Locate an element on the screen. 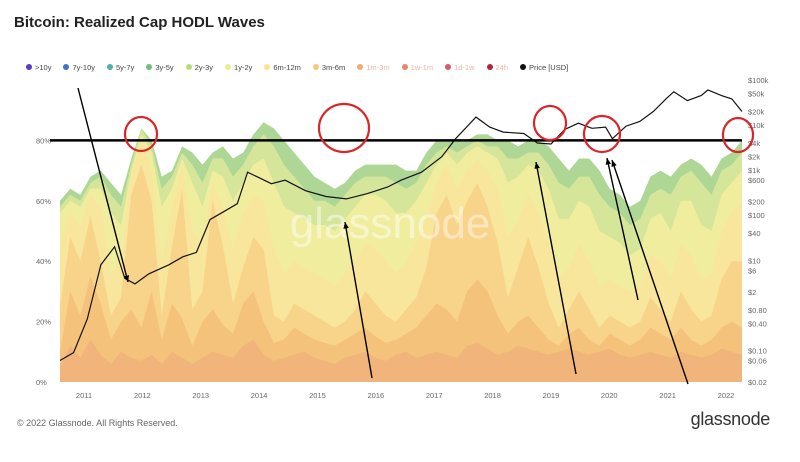 The height and width of the screenshot is (462, 800). x-tick-label: 2014 is located at coordinates (259, 395).